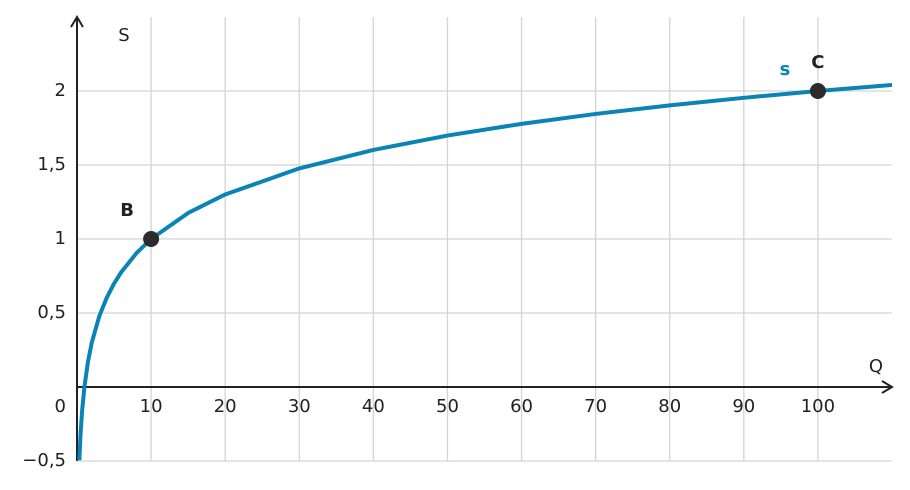  Describe the element at coordinates (785, 69) in the screenshot. I see `curve-label: s` at that location.